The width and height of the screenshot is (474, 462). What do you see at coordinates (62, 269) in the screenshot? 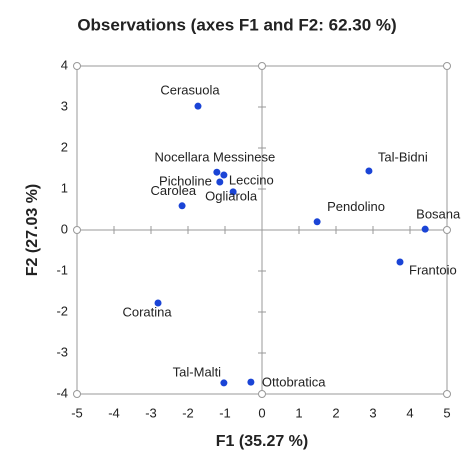
I see `y-tick-label: -1` at bounding box center [62, 269].